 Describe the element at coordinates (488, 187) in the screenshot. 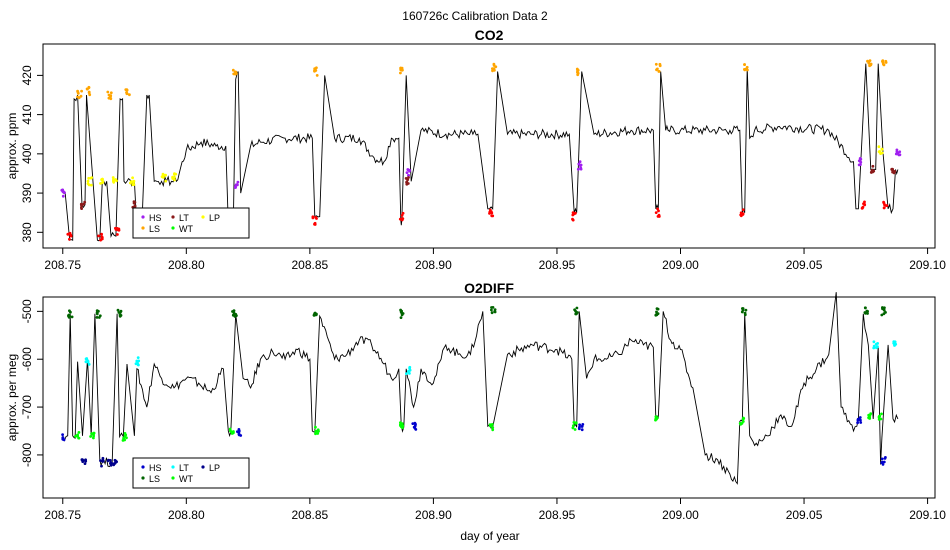

I see `marker-series-lt` at that location.